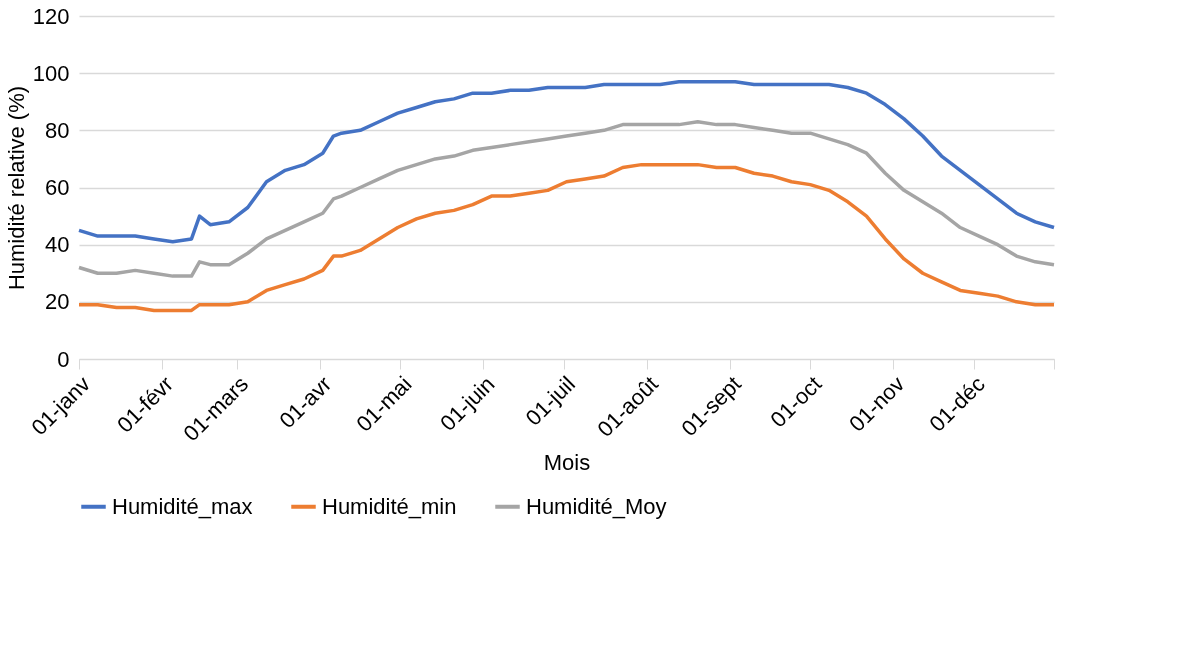 The image size is (1190, 653). Describe the element at coordinates (57, 245) in the screenshot. I see `y-tick-label: 40` at that location.